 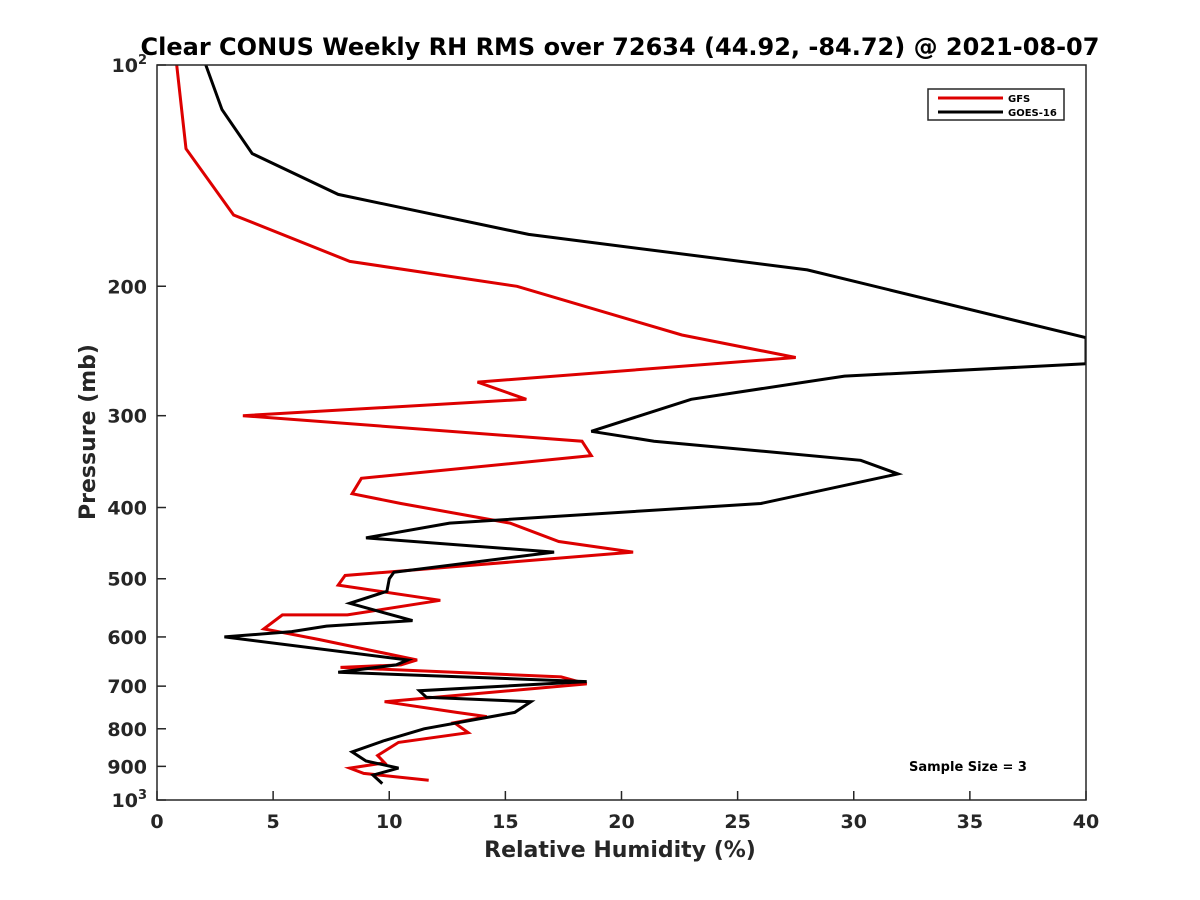 What do you see at coordinates (621, 822) in the screenshot?
I see `x-tick-label: 20` at bounding box center [621, 822].